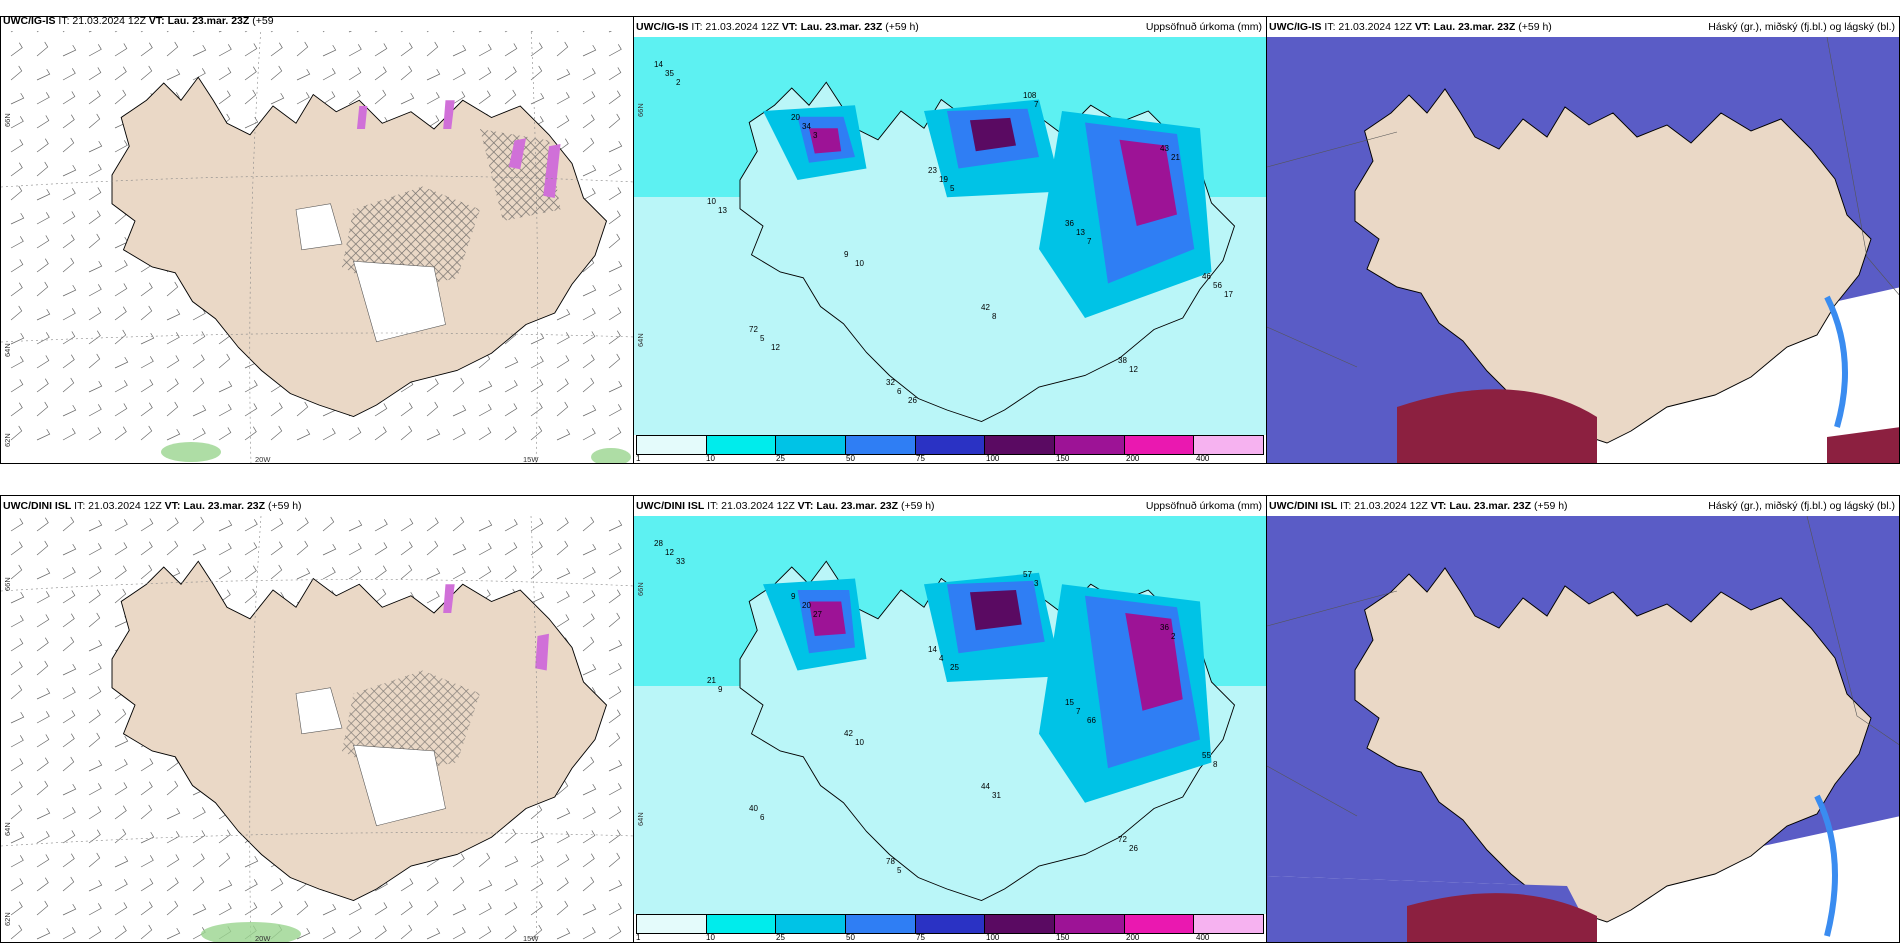 Image resolution: width=1900 pixels, height=950 pixels. Describe the element at coordinates (1030, 95) in the screenshot. I see `precip-value-label: 108` at that location.